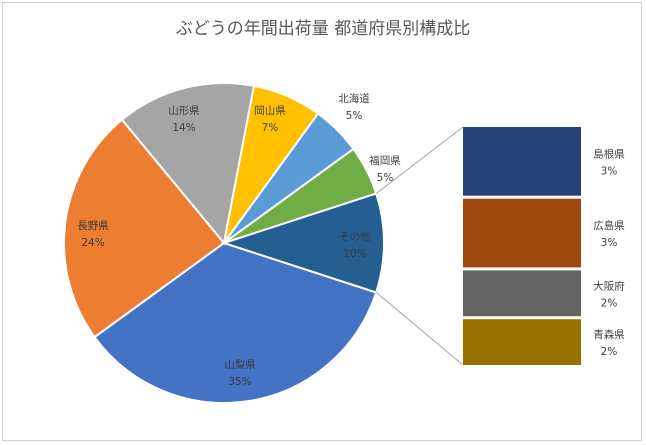  I want to click on pie-label-value-3: 7%, so click(270, 128).